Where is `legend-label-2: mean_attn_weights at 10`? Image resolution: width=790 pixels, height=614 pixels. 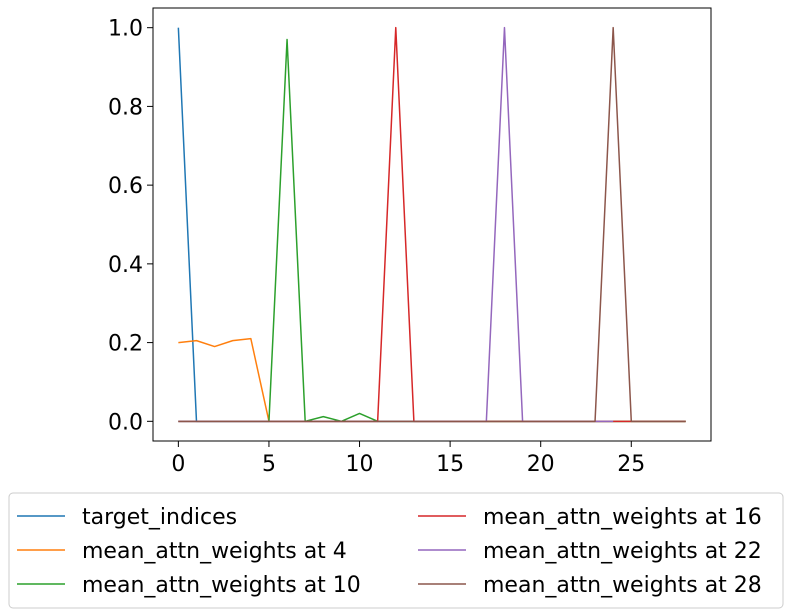 legend-label-2: mean_attn_weights at 10 is located at coordinates (221, 585).